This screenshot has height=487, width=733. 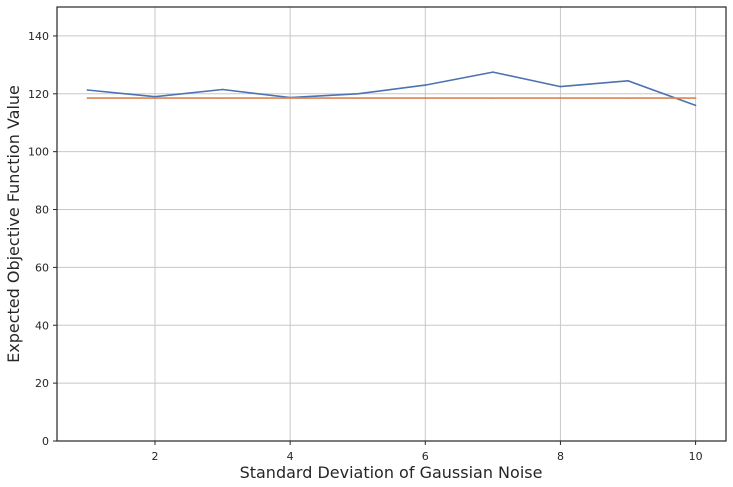 I want to click on y-axis-label: Expected Objective Function Value, so click(x=13, y=224).